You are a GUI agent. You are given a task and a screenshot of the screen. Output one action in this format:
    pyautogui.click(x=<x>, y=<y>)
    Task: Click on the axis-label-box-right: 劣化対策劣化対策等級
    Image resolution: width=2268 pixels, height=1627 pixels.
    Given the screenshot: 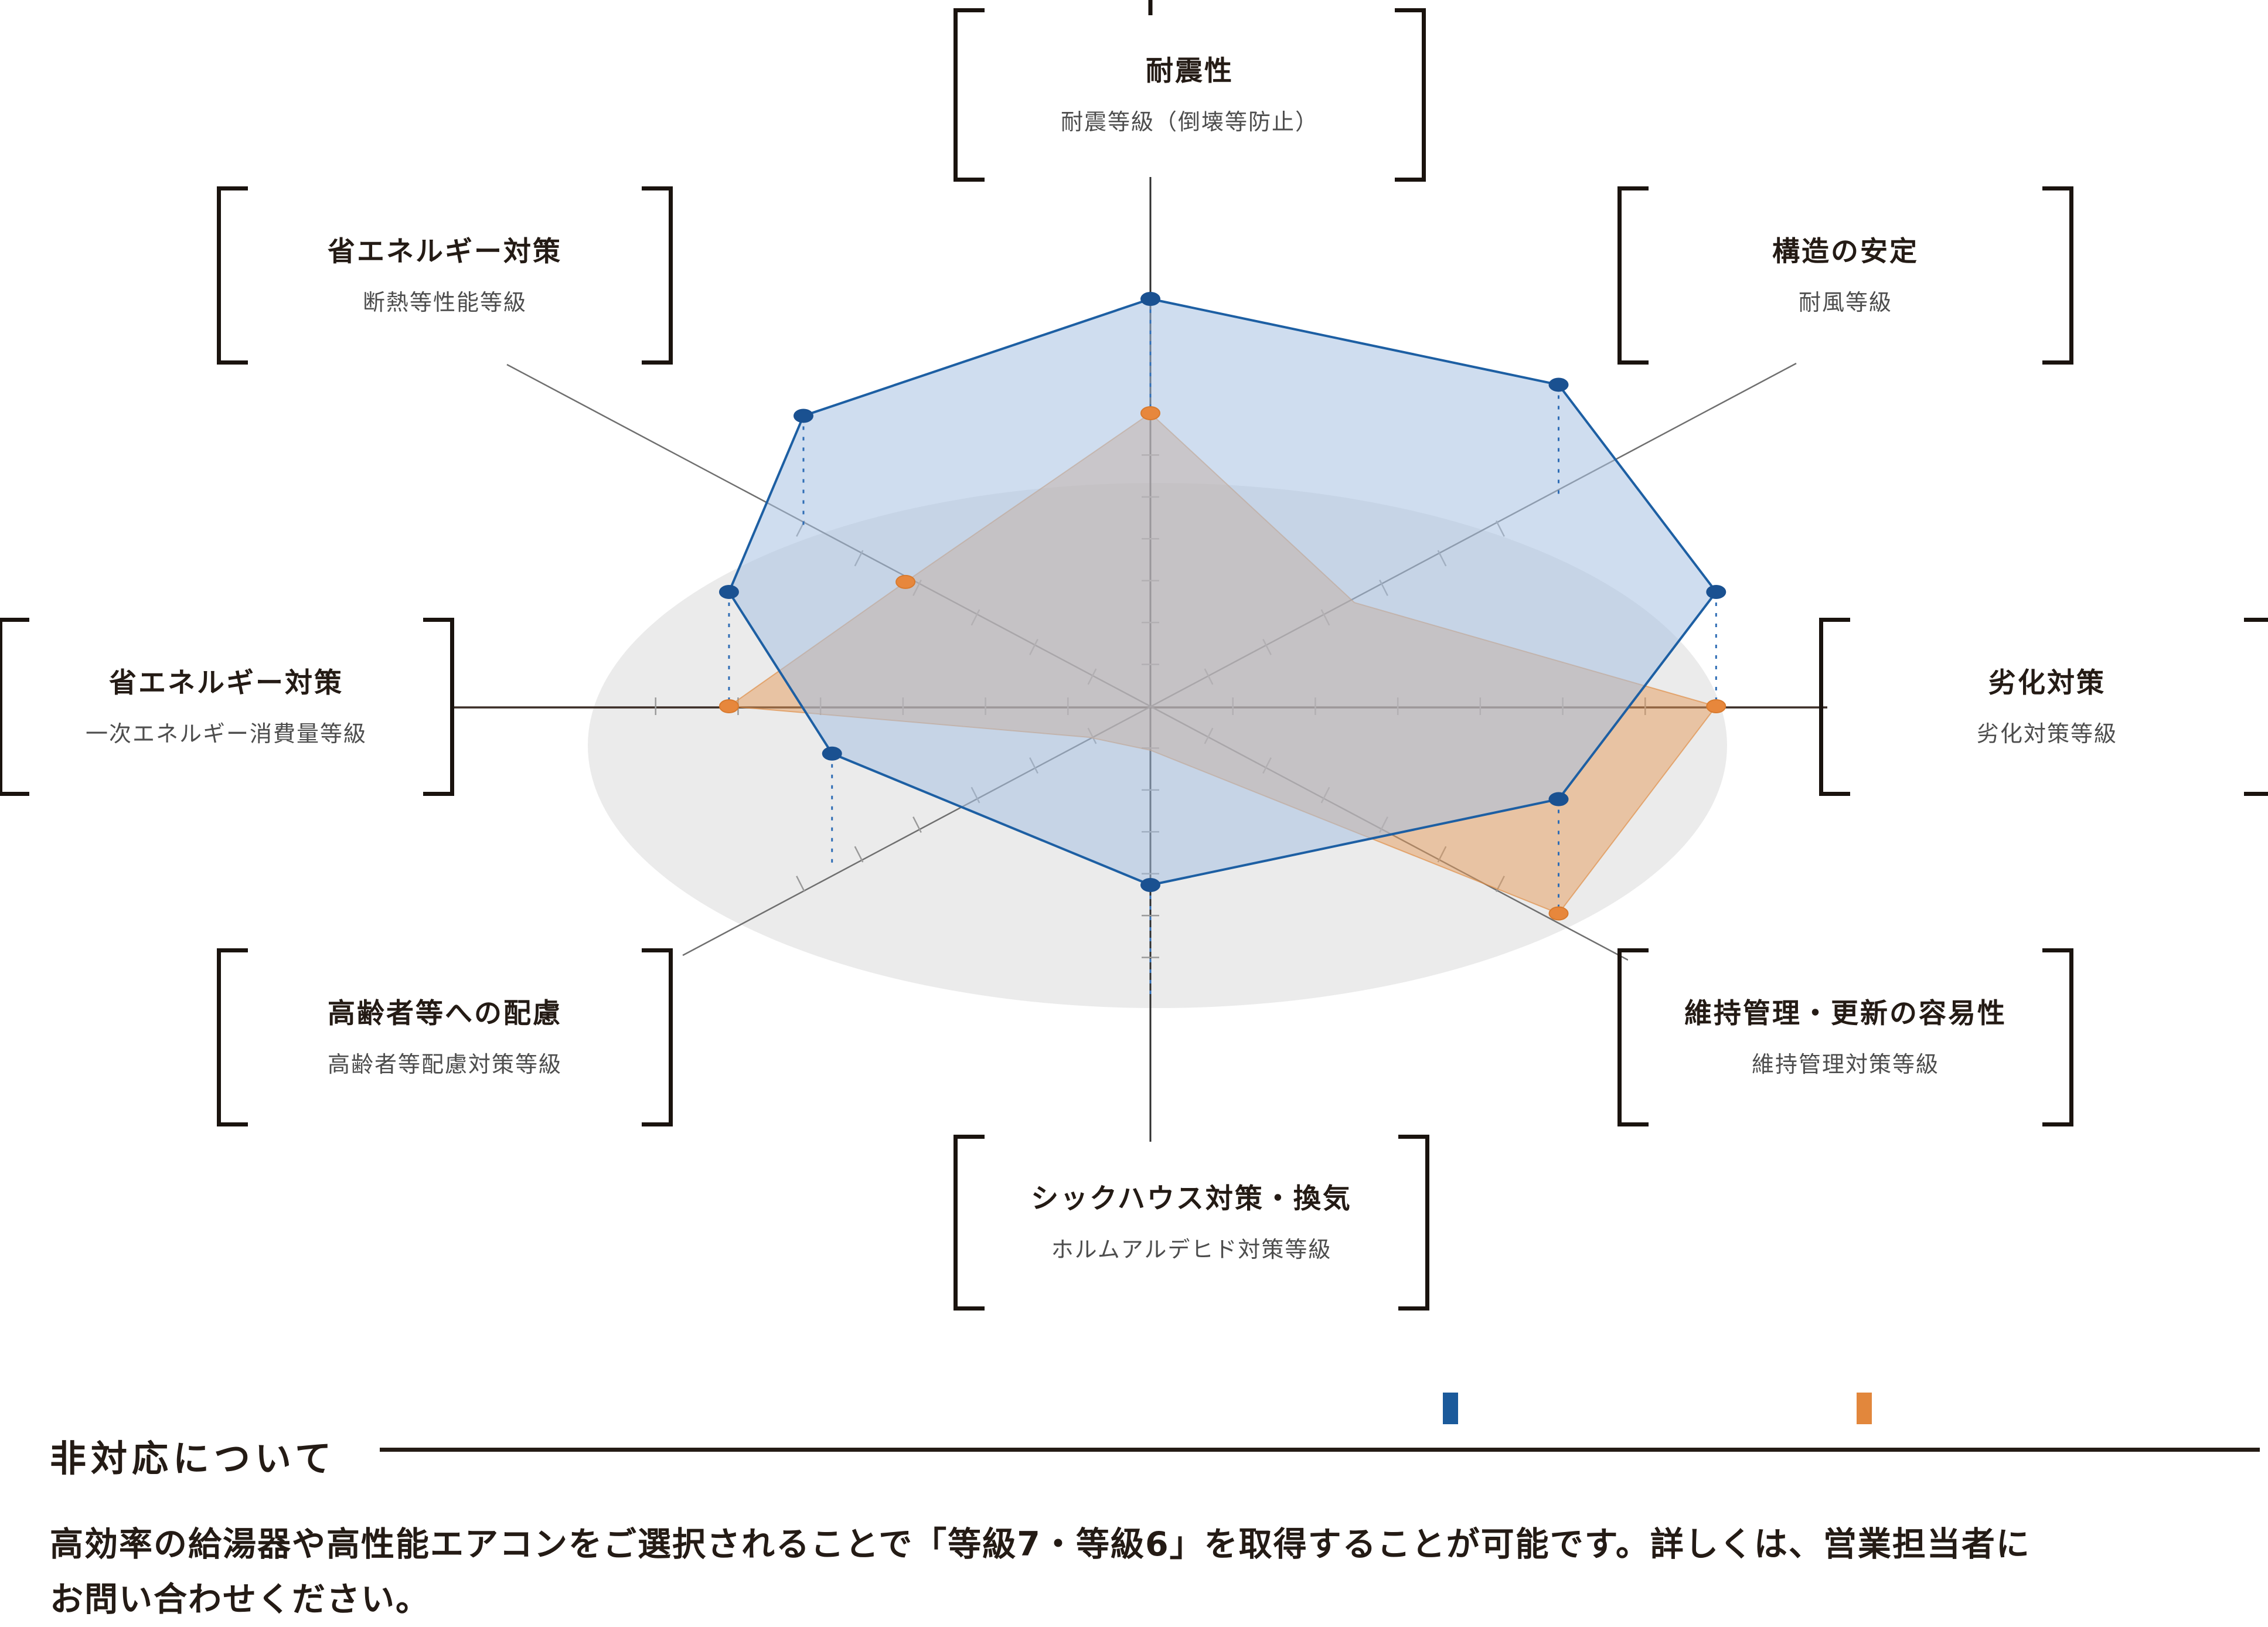 What is the action you would take?
    pyautogui.click(x=2043, y=707)
    